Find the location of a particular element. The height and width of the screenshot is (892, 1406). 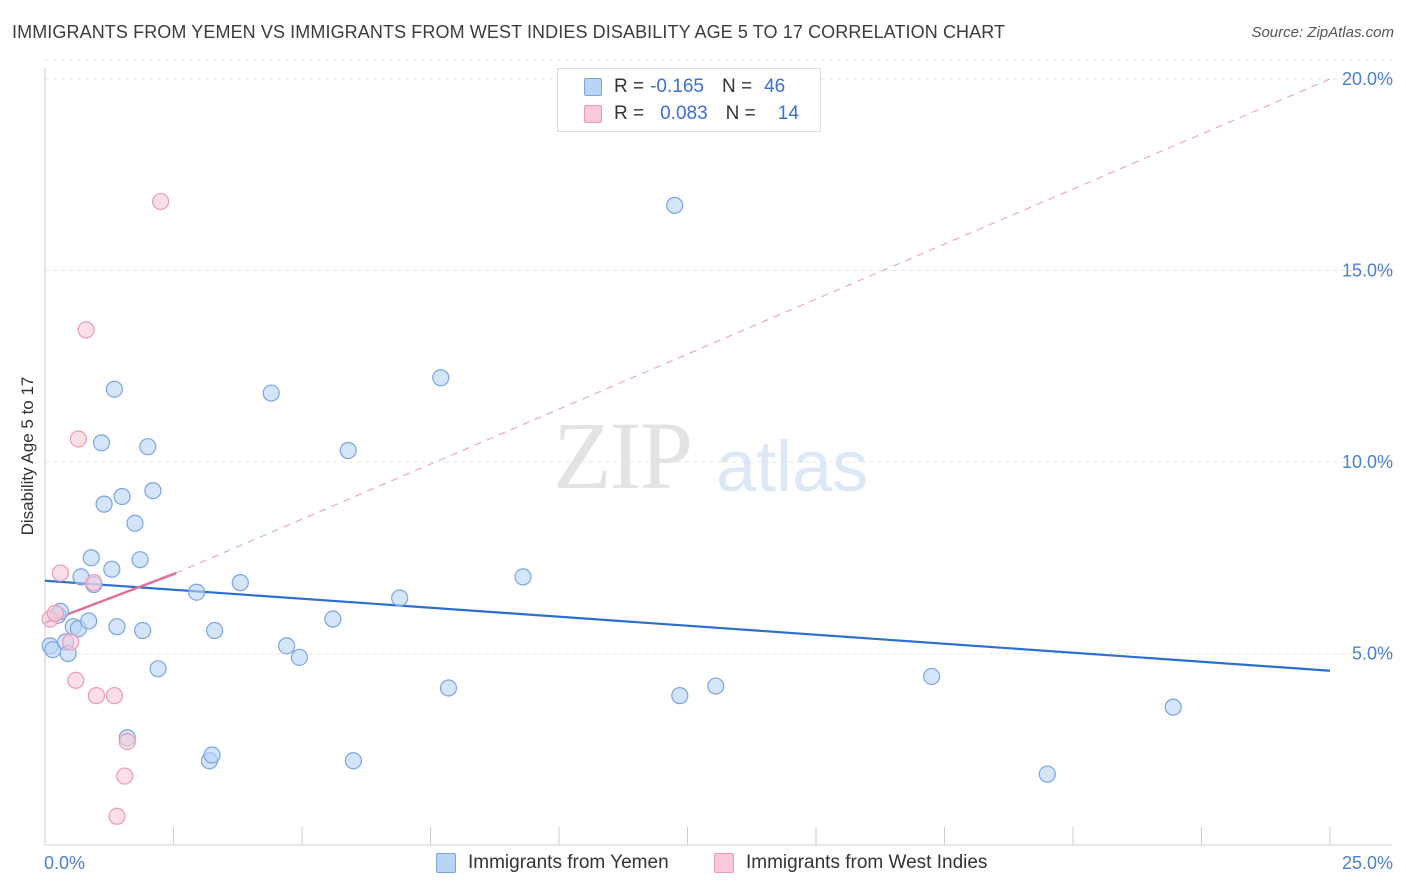

x-tick-label: 0.0% is located at coordinates (64, 863).